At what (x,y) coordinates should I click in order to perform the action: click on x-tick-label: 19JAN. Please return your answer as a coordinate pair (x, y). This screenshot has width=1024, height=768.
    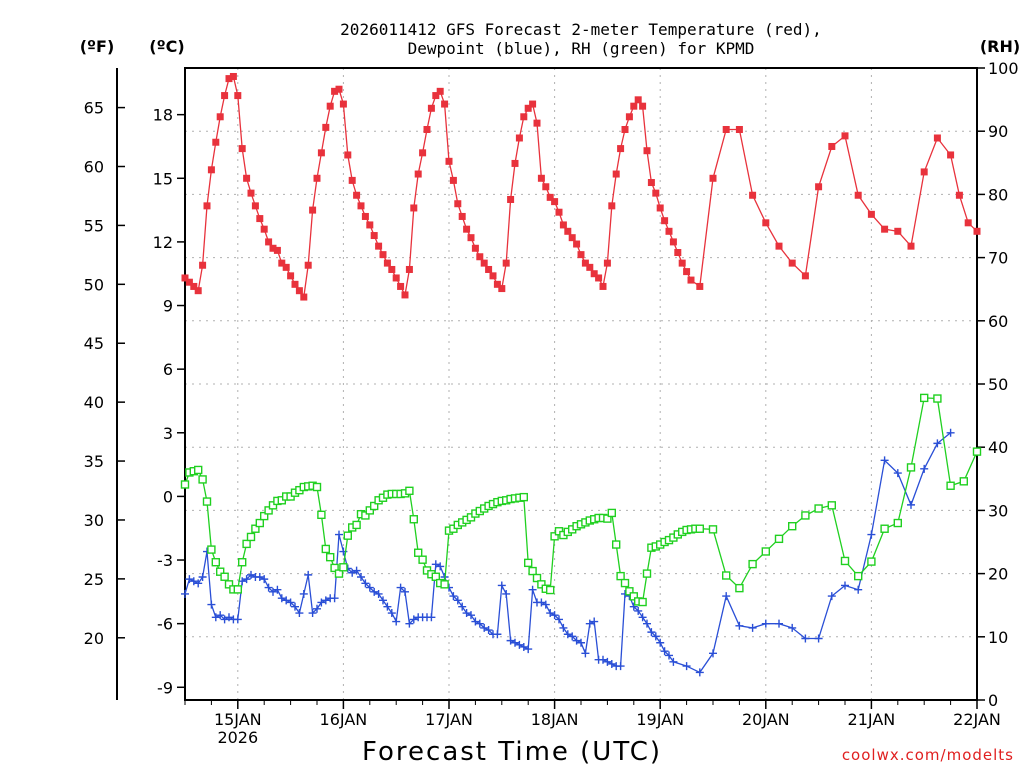
    Looking at the image, I should click on (660, 719).